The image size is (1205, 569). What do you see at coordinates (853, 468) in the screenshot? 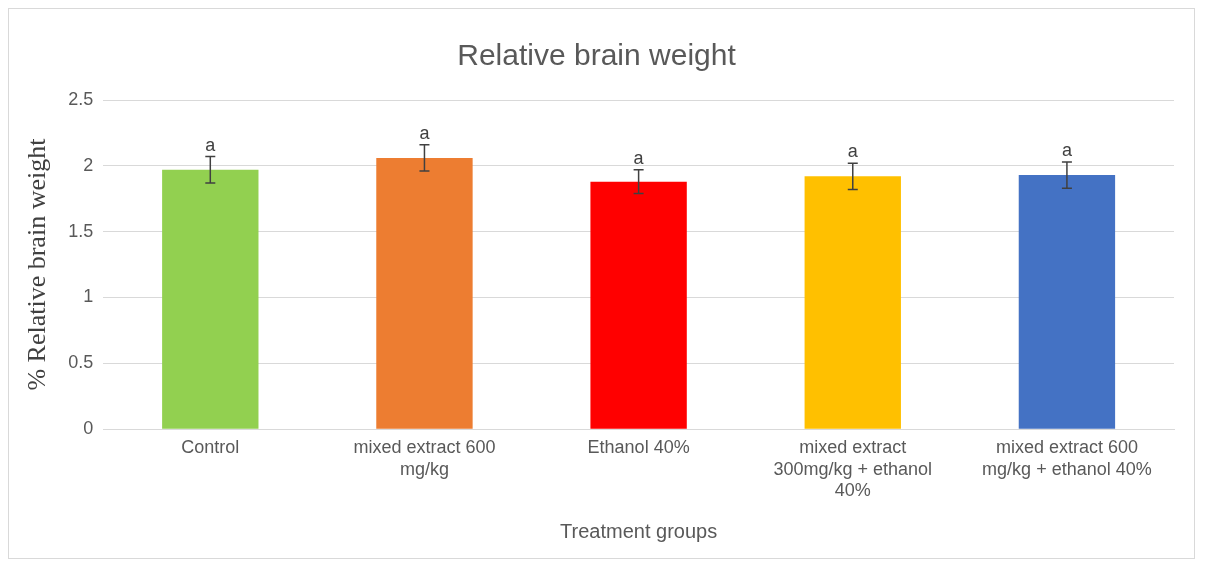
I see `x-tick-label: mixed extract 300mg/kg + ethanol 40%` at bounding box center [853, 468].